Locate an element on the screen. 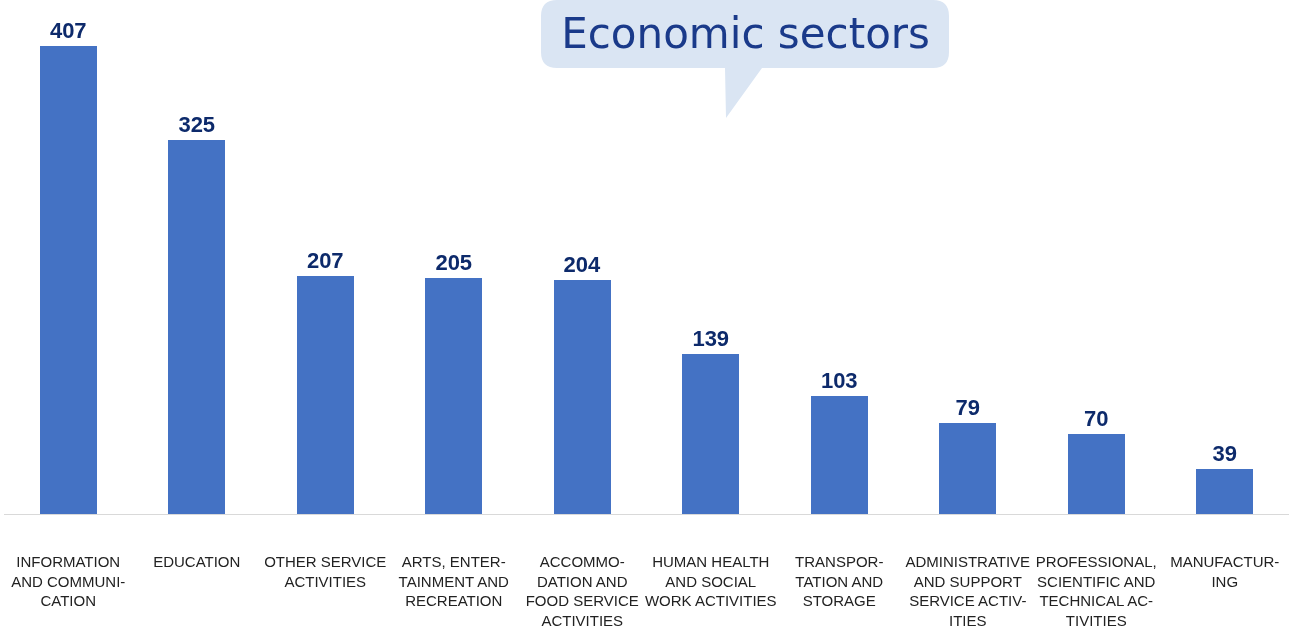 The width and height of the screenshot is (1315, 637). data-label: 139 is located at coordinates (711, 339).